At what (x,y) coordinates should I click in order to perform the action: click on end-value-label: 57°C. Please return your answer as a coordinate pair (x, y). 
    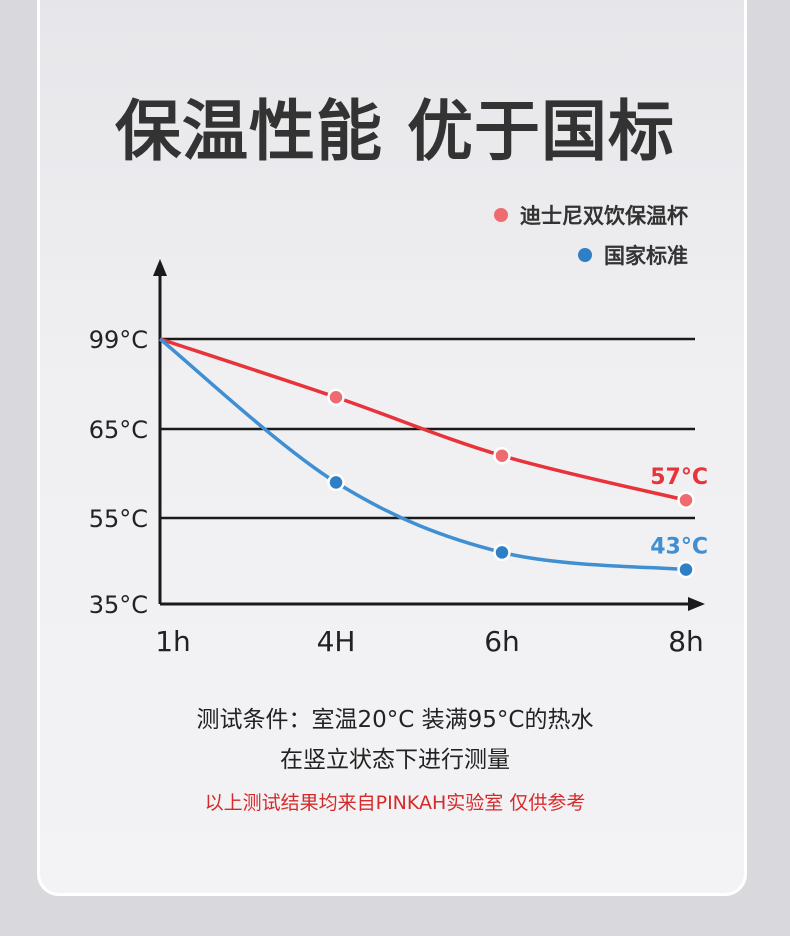
    Looking at the image, I should click on (679, 477).